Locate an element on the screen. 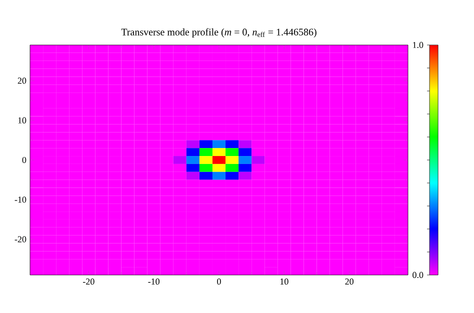  chart-title: Transverse mode profile (m = 0, n$_{eff}$ = 1.446586) is located at coordinates (218, 33).